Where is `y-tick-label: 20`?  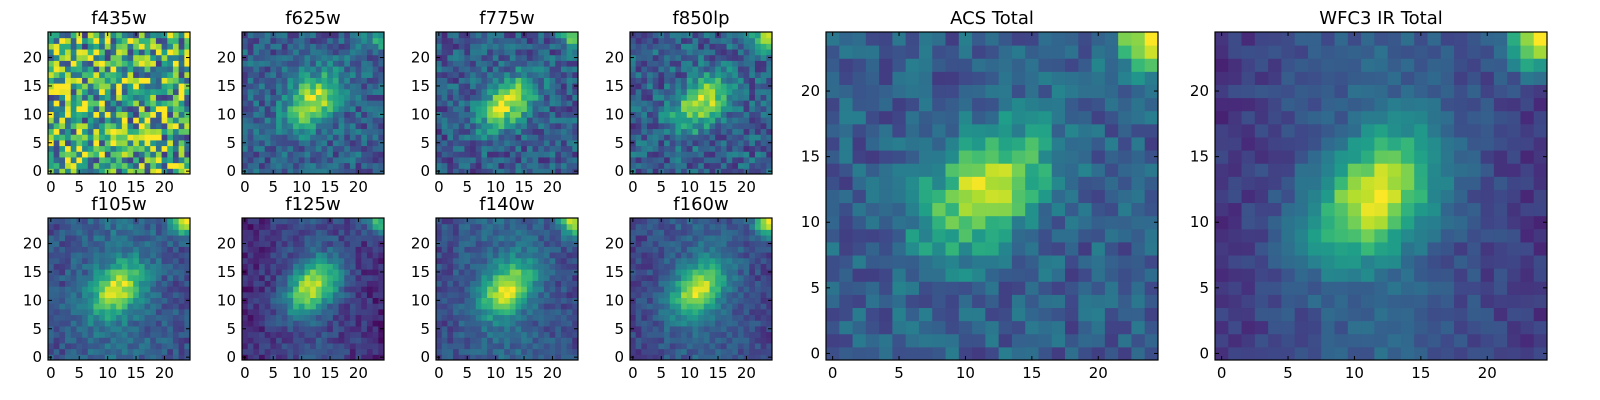
y-tick-label: 20 is located at coordinates (32, 58).